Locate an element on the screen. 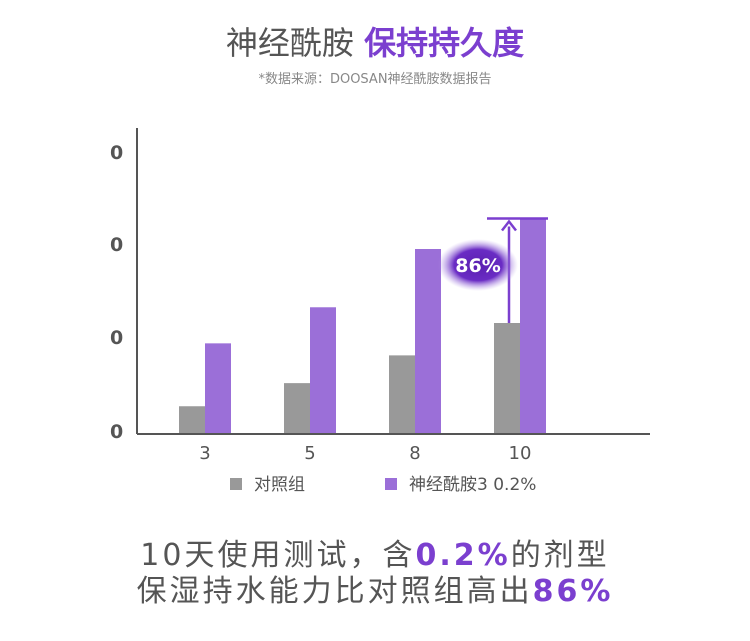 The height and width of the screenshot is (641, 750). x-tick-label: 10 is located at coordinates (520, 453).